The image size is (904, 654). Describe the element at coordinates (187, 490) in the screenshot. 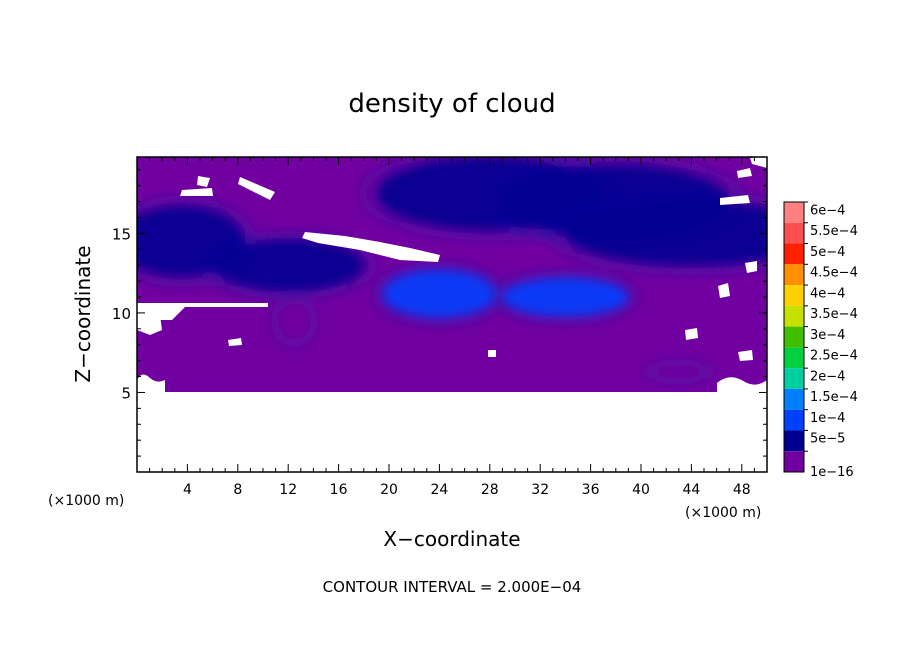

I see `x-tick-label: 4` at that location.